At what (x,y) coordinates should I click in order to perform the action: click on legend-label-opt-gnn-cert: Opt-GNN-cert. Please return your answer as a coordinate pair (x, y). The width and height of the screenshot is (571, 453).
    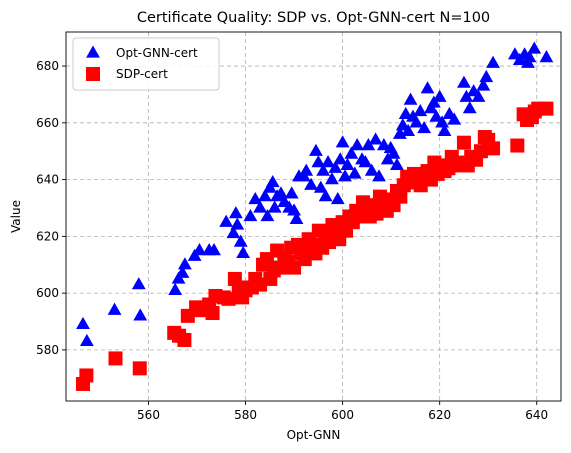
    Looking at the image, I should click on (157, 53).